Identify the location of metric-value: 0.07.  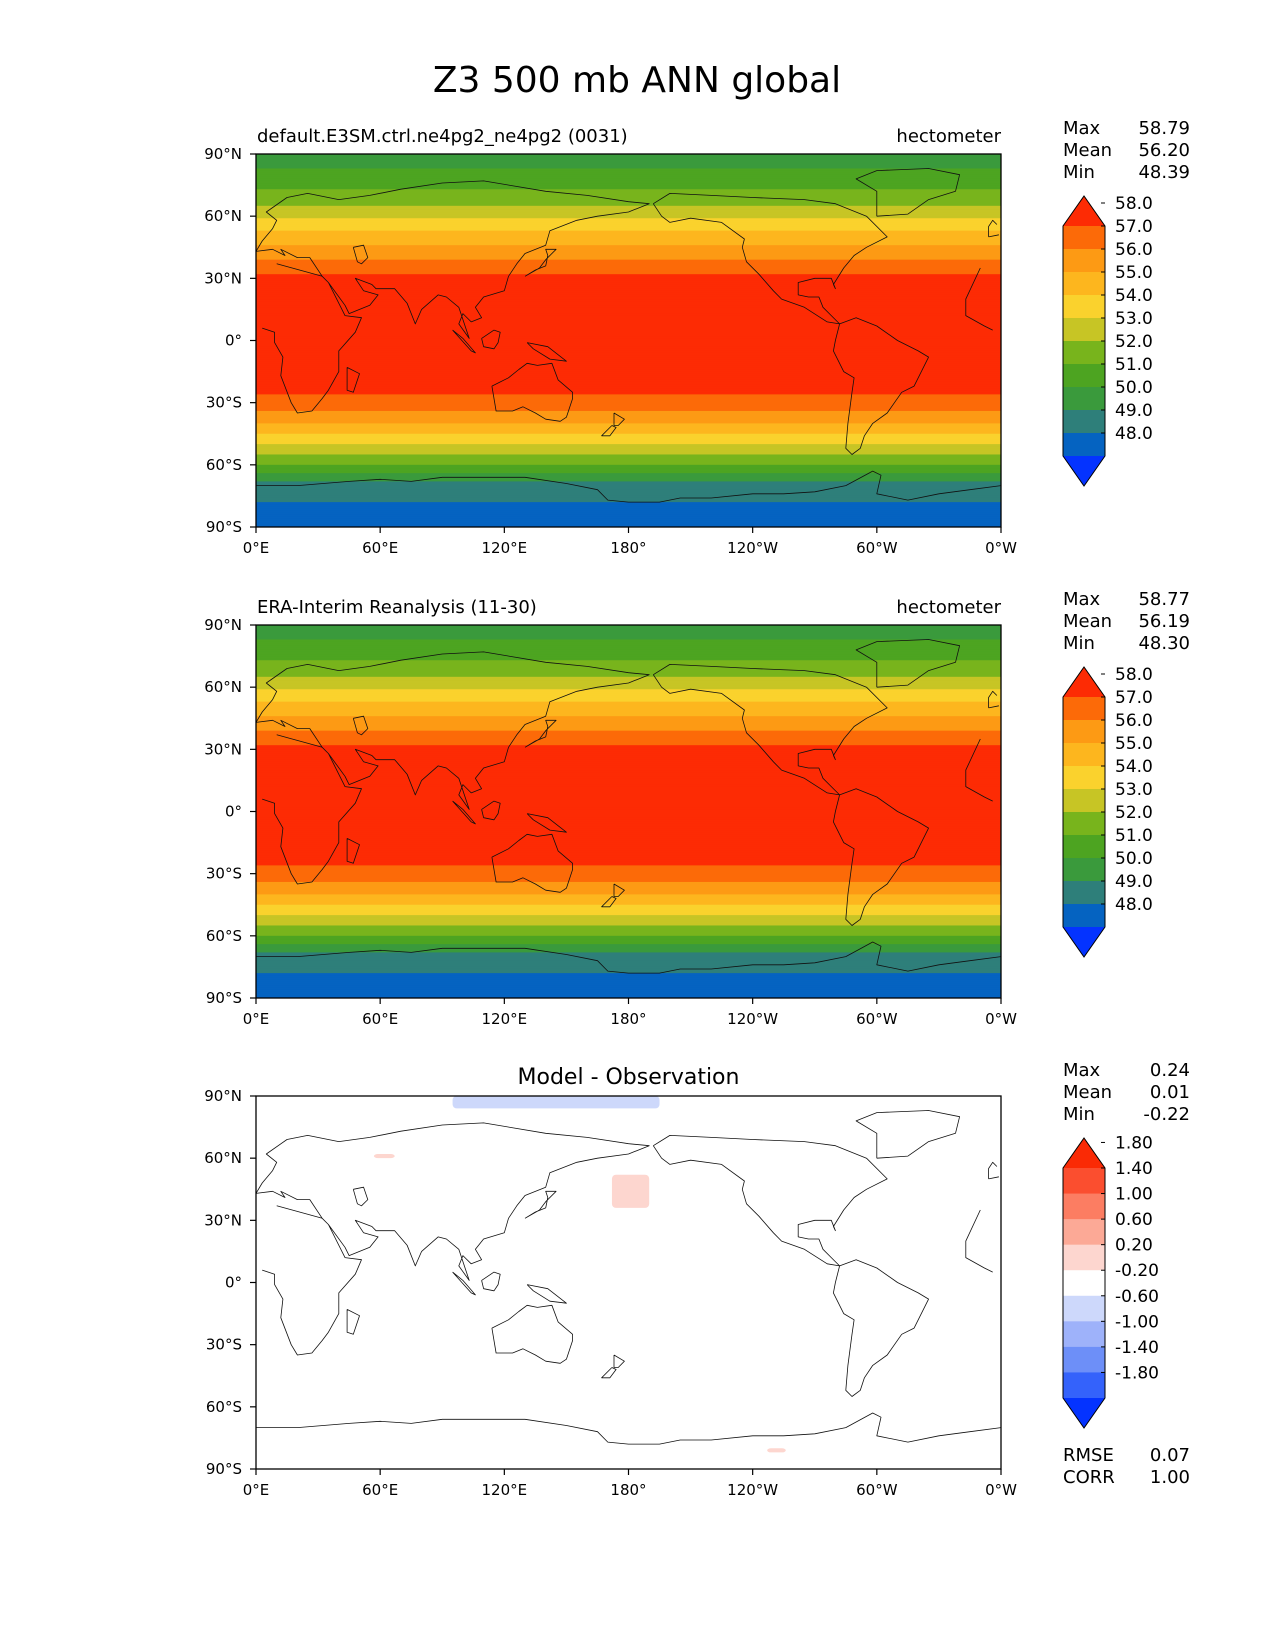
(1170, 1455).